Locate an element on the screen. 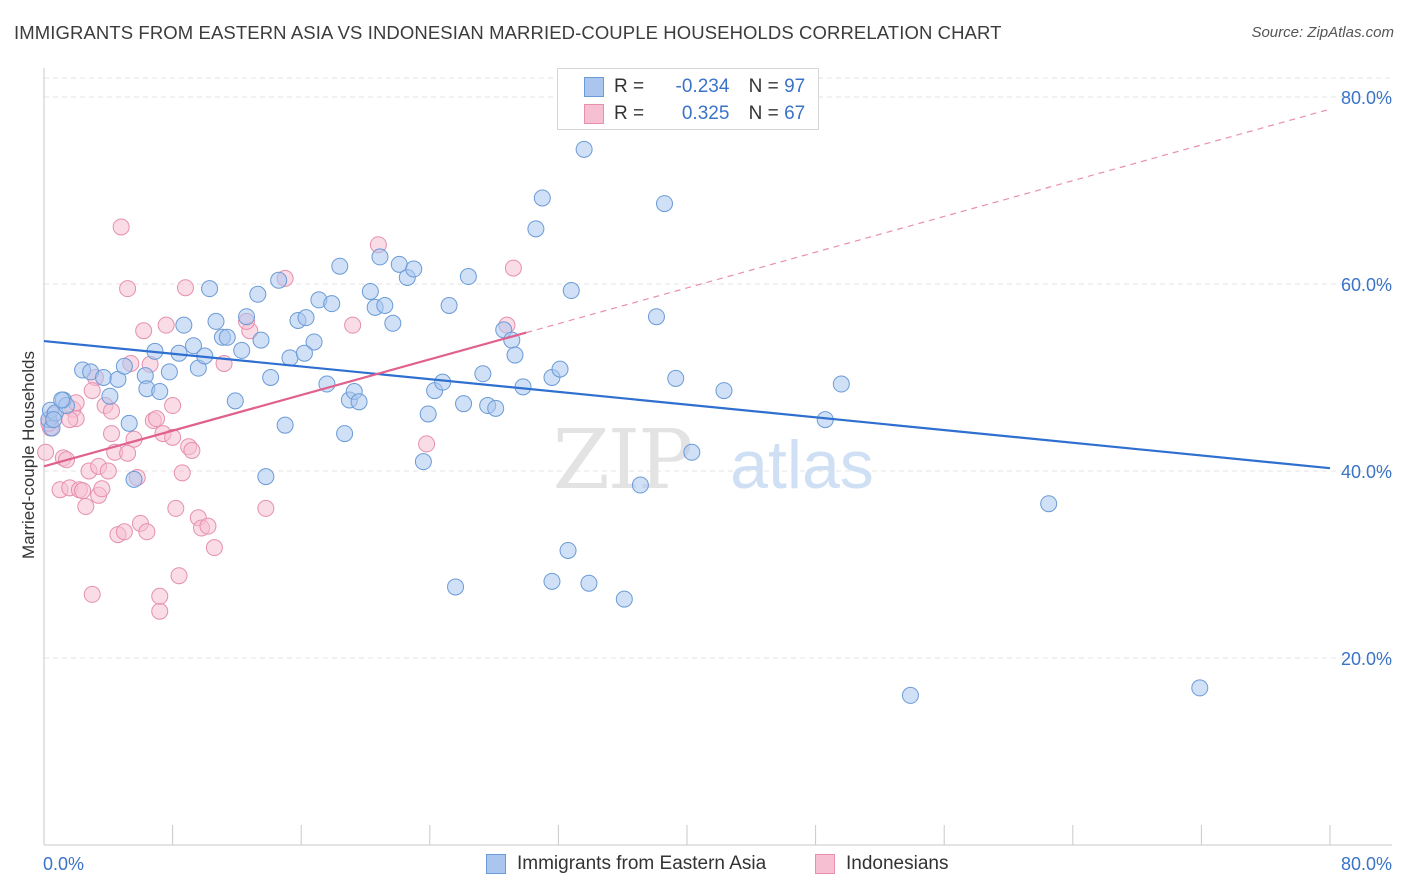 This screenshot has width=1406, height=892. indonesians-trend-extension is located at coordinates (928, 221).